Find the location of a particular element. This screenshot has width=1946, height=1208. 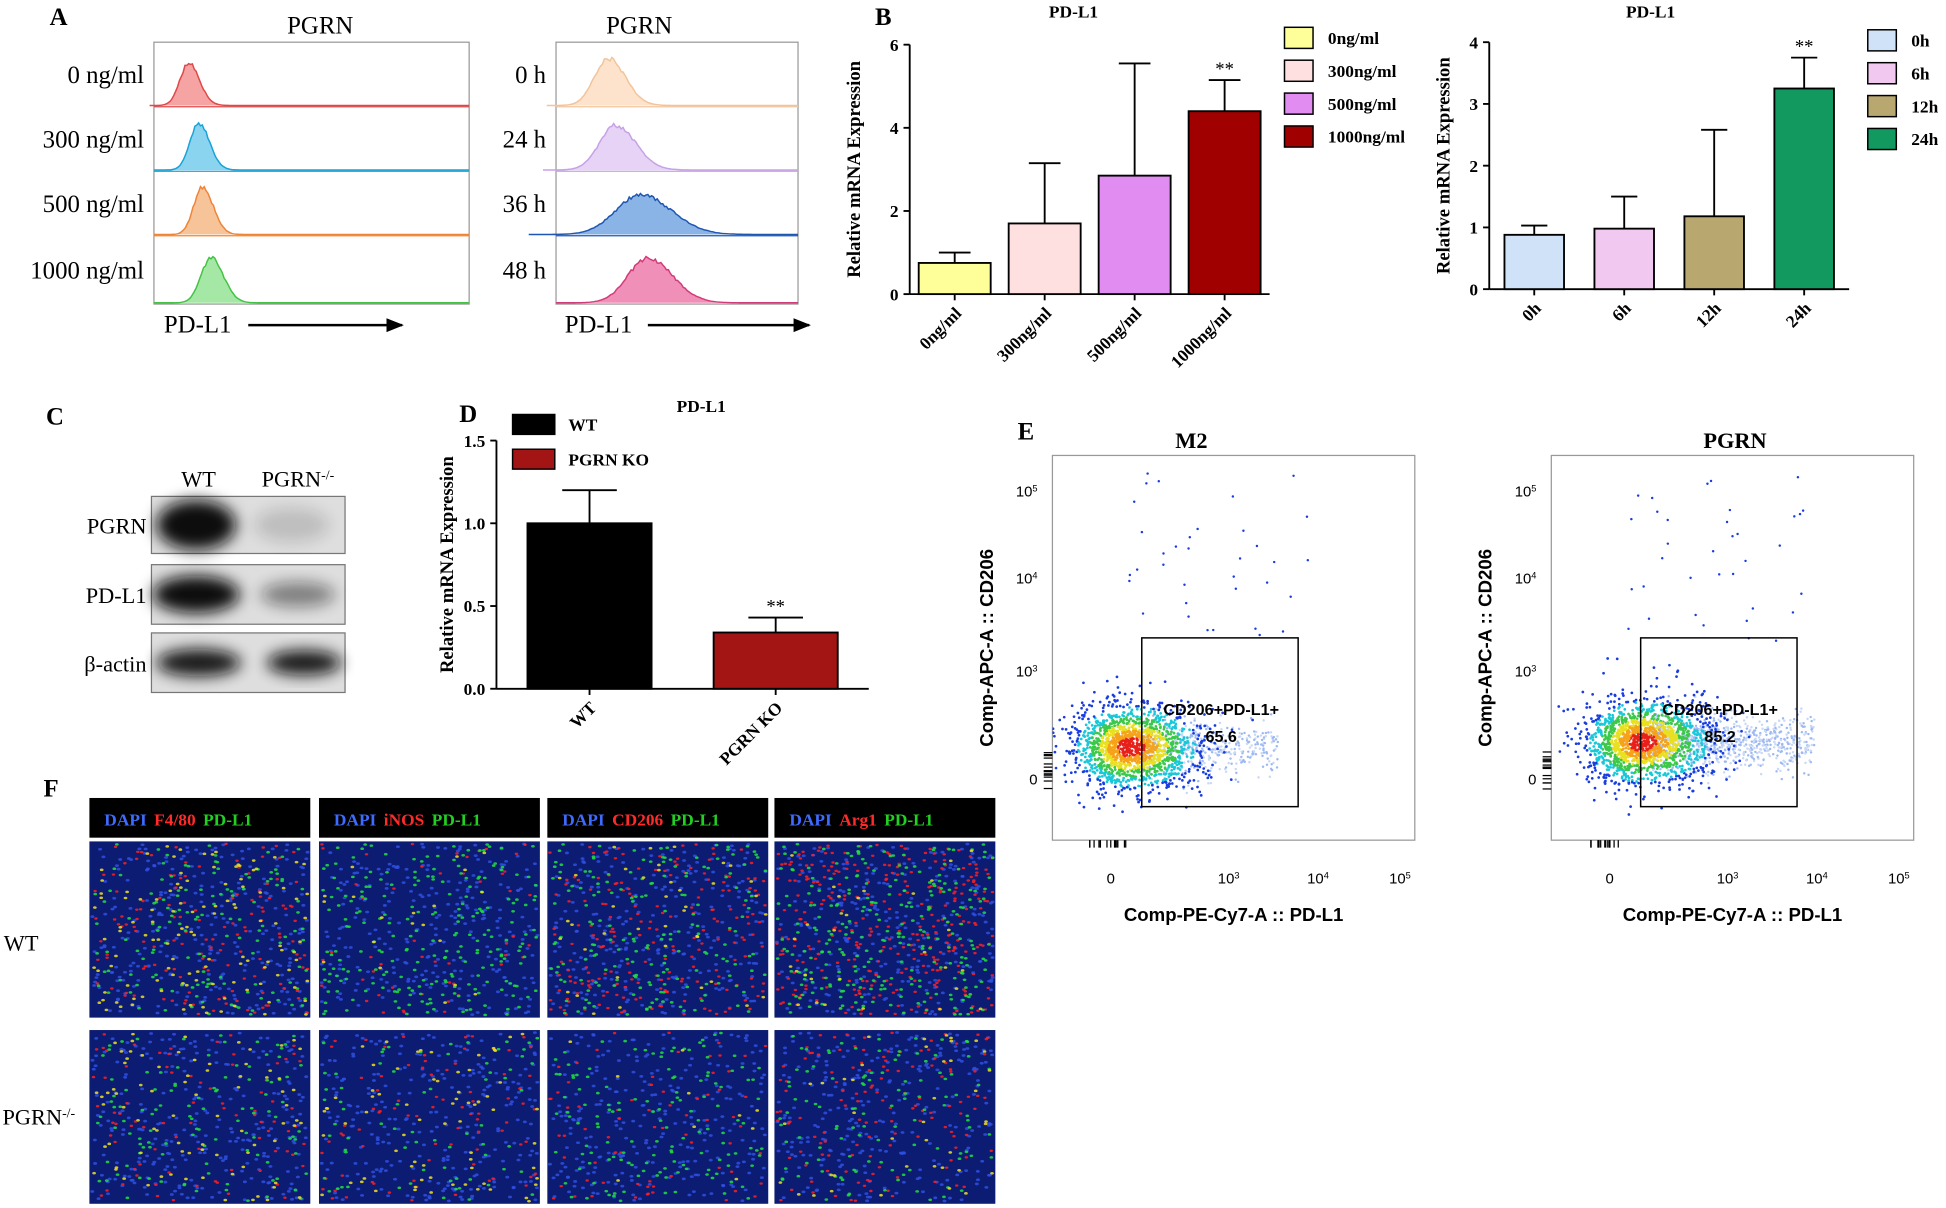

y-tick-label-sup: 5 is located at coordinates (1533, 488).